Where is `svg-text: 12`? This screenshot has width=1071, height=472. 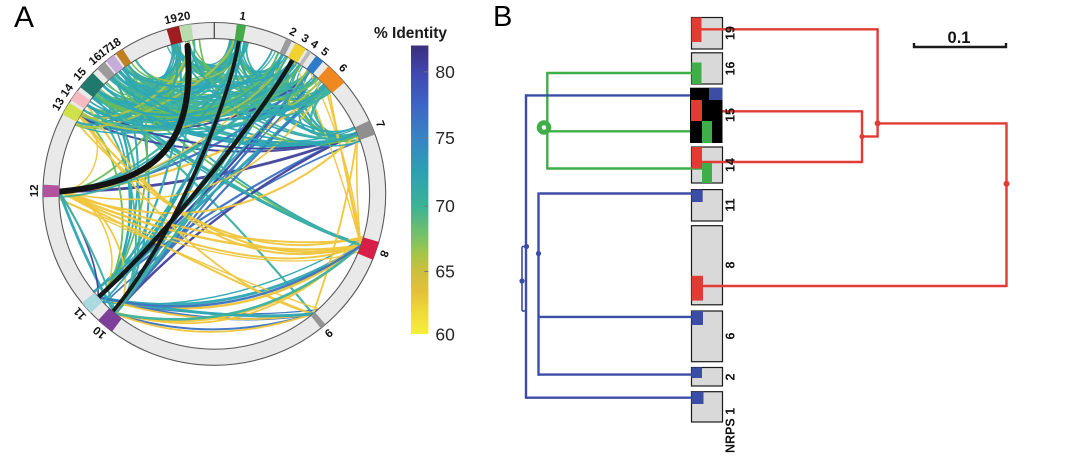 svg-text: 12 is located at coordinates (35, 190).